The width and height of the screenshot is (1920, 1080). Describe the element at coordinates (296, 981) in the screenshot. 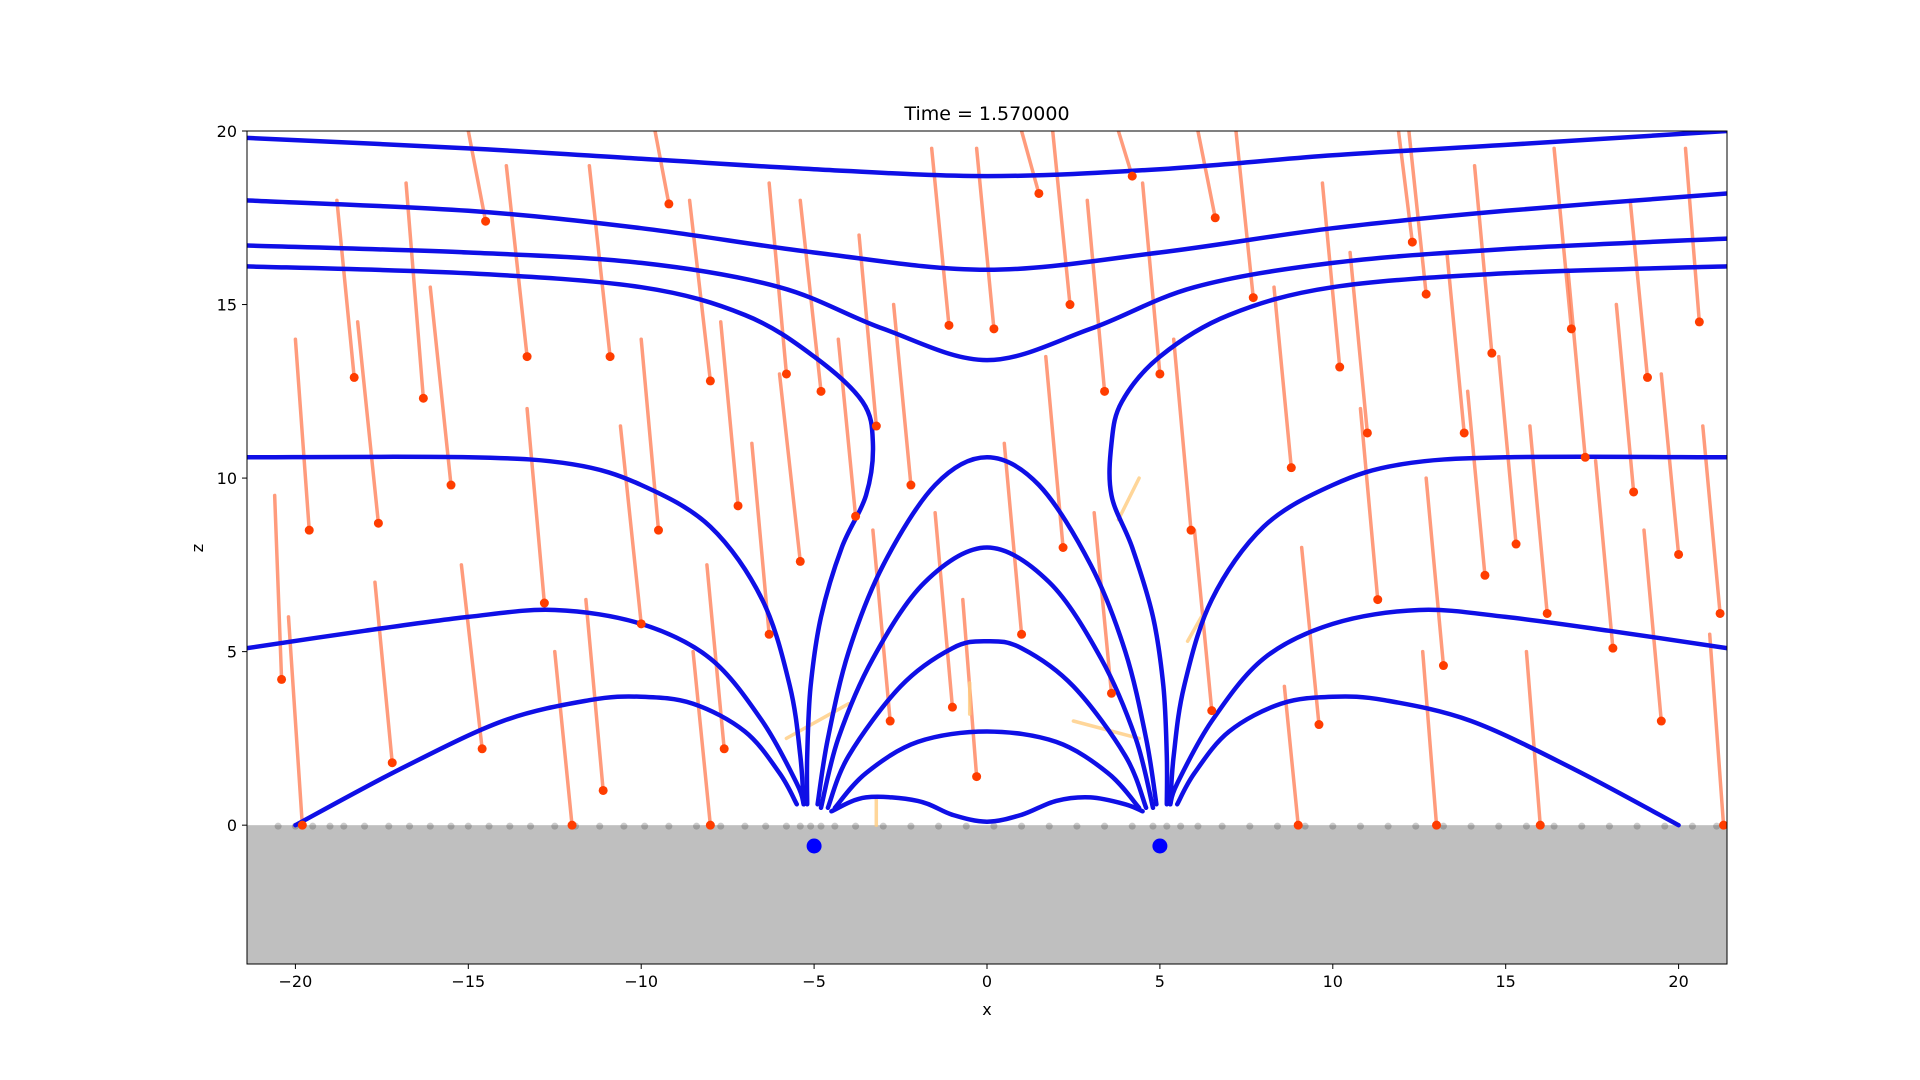

I see `x-tick-label: −20` at that location.